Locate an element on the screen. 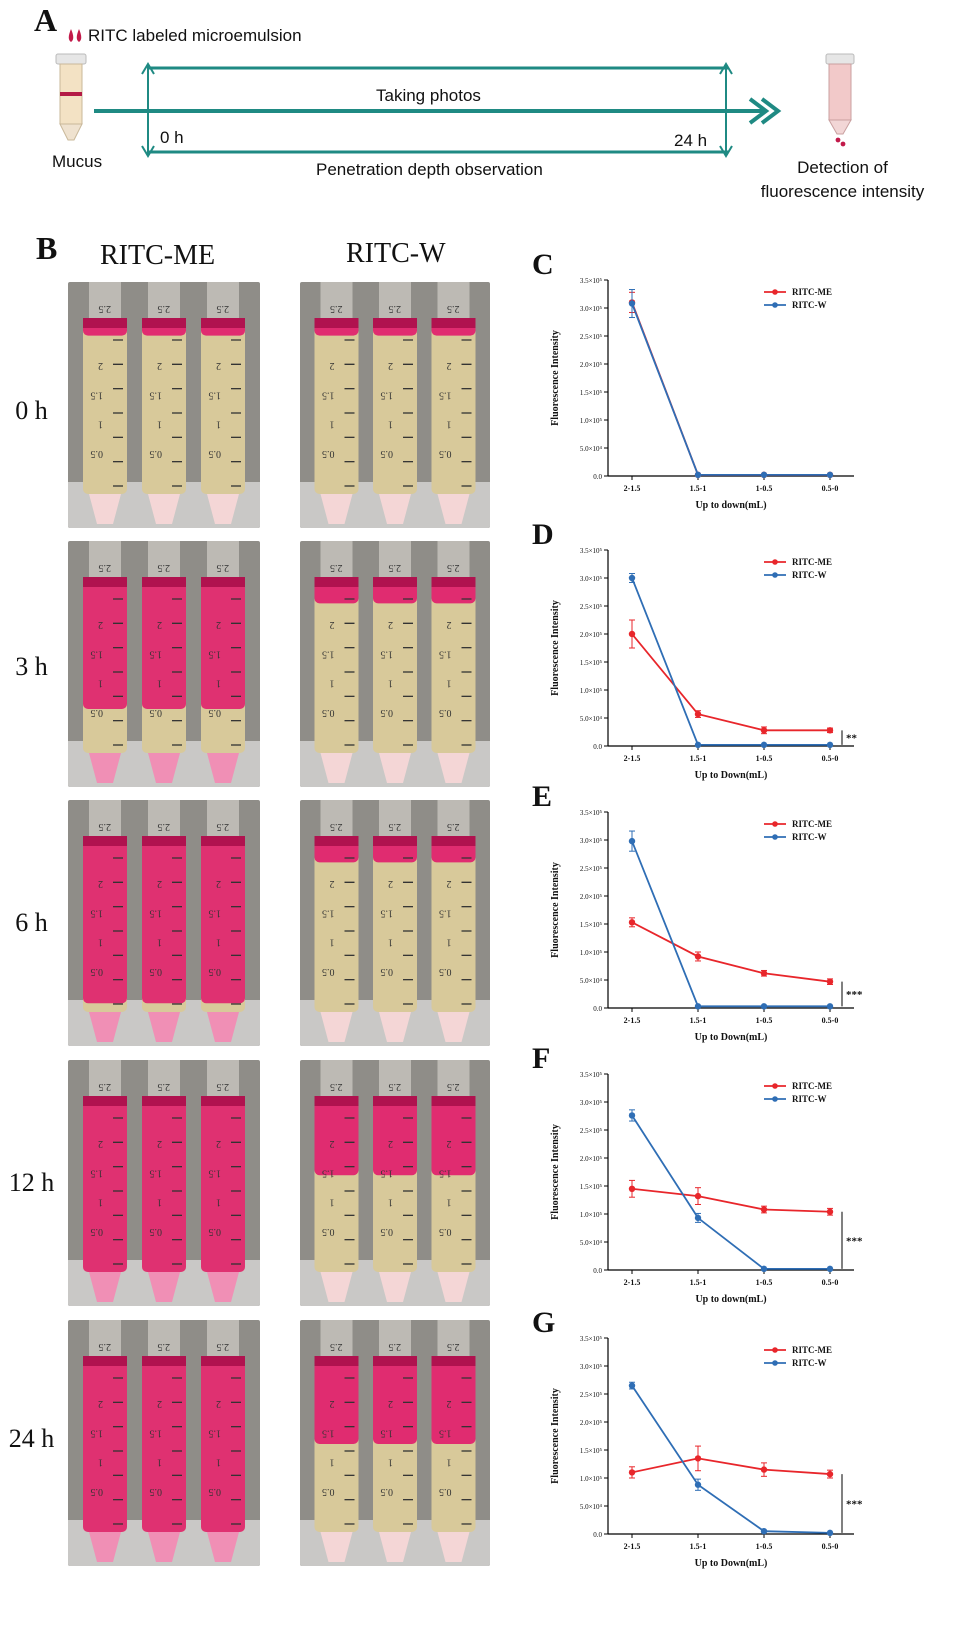  x-tick-label: 2-1.5 is located at coordinates (632, 488).